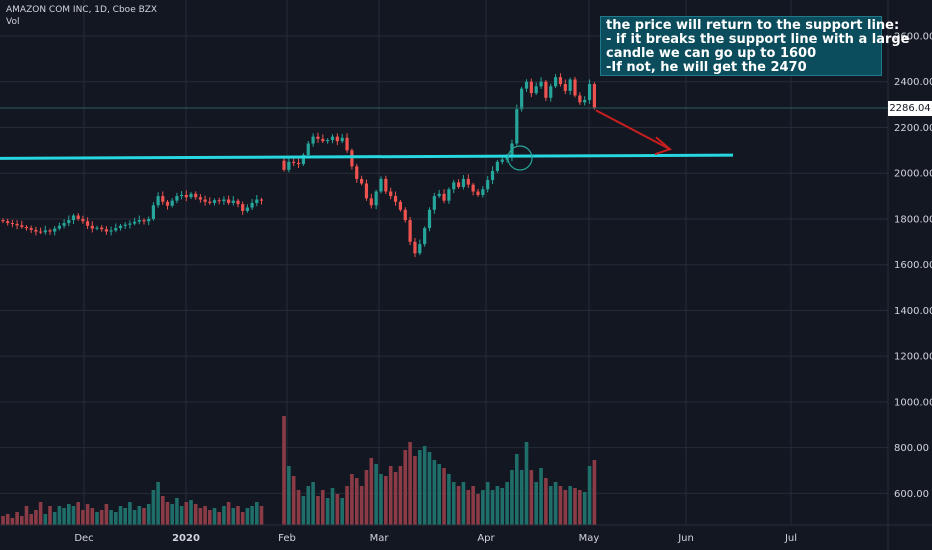 This screenshot has width=932, height=550. What do you see at coordinates (13, 22) in the screenshot?
I see `volume-label: Vol` at bounding box center [13, 22].